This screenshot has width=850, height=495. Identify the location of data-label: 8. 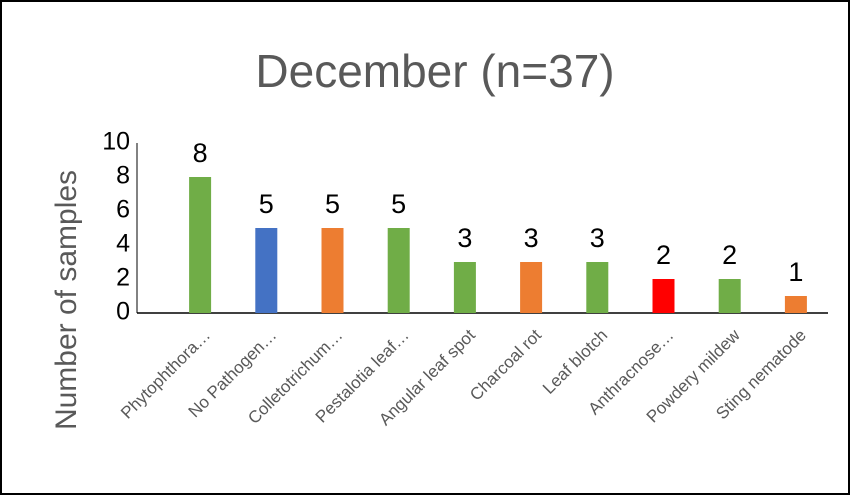
(200, 153).